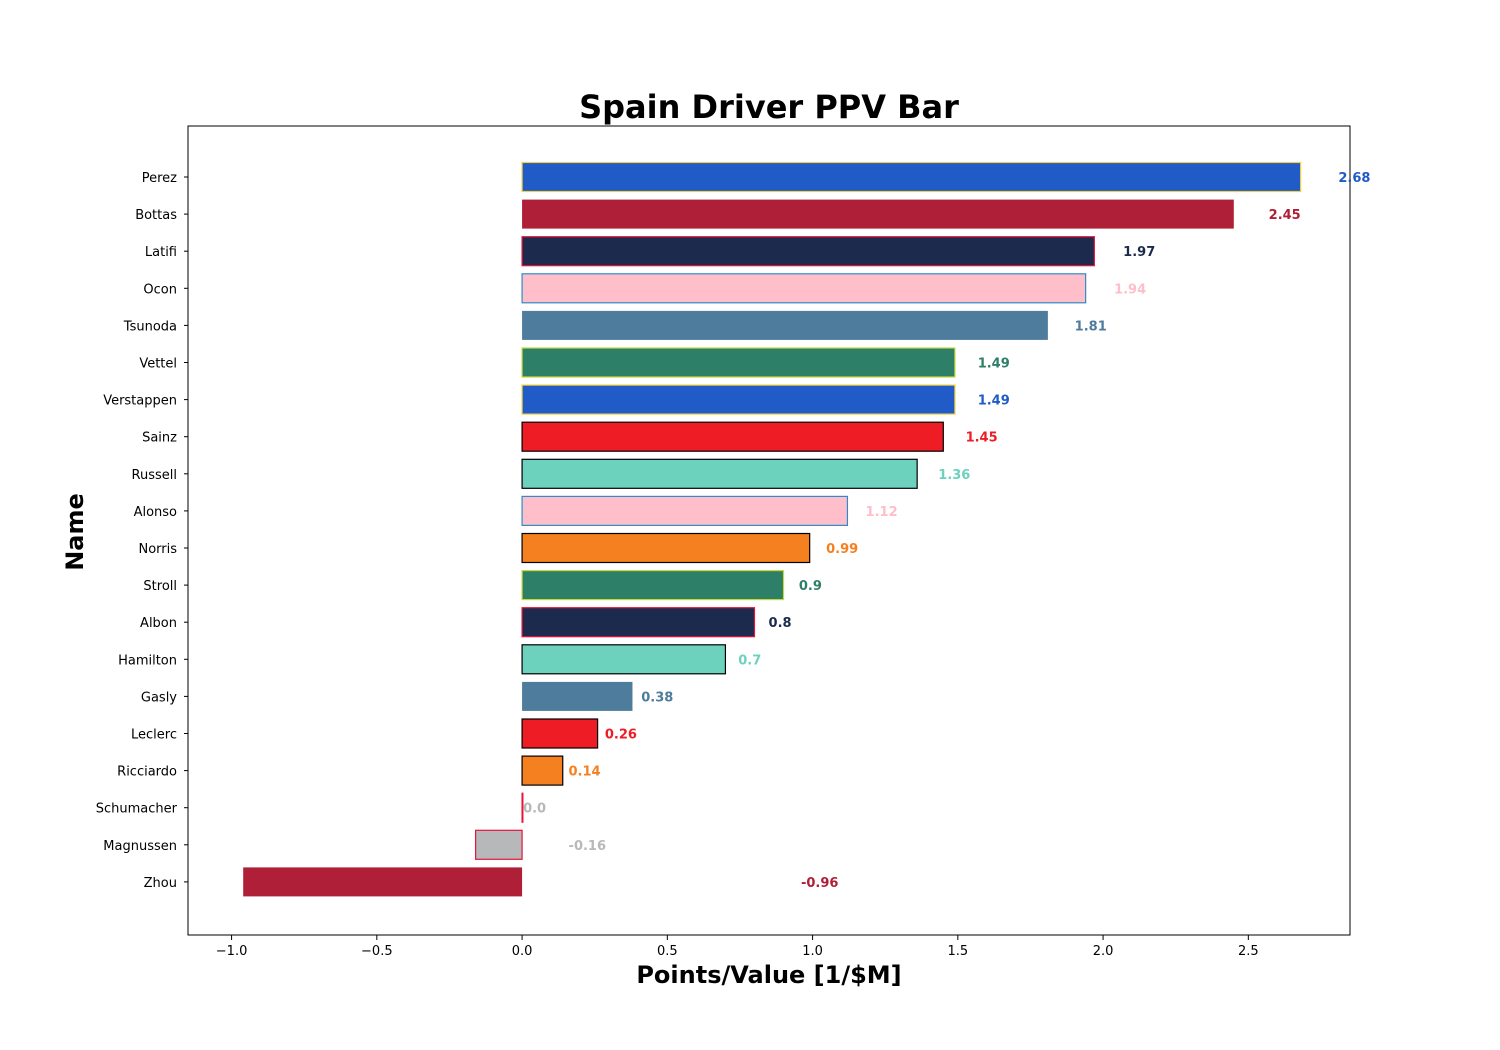 Image resolution: width=1500 pixels, height=1050 pixels. Describe the element at coordinates (638, 622) in the screenshot. I see `bar-albon` at that location.